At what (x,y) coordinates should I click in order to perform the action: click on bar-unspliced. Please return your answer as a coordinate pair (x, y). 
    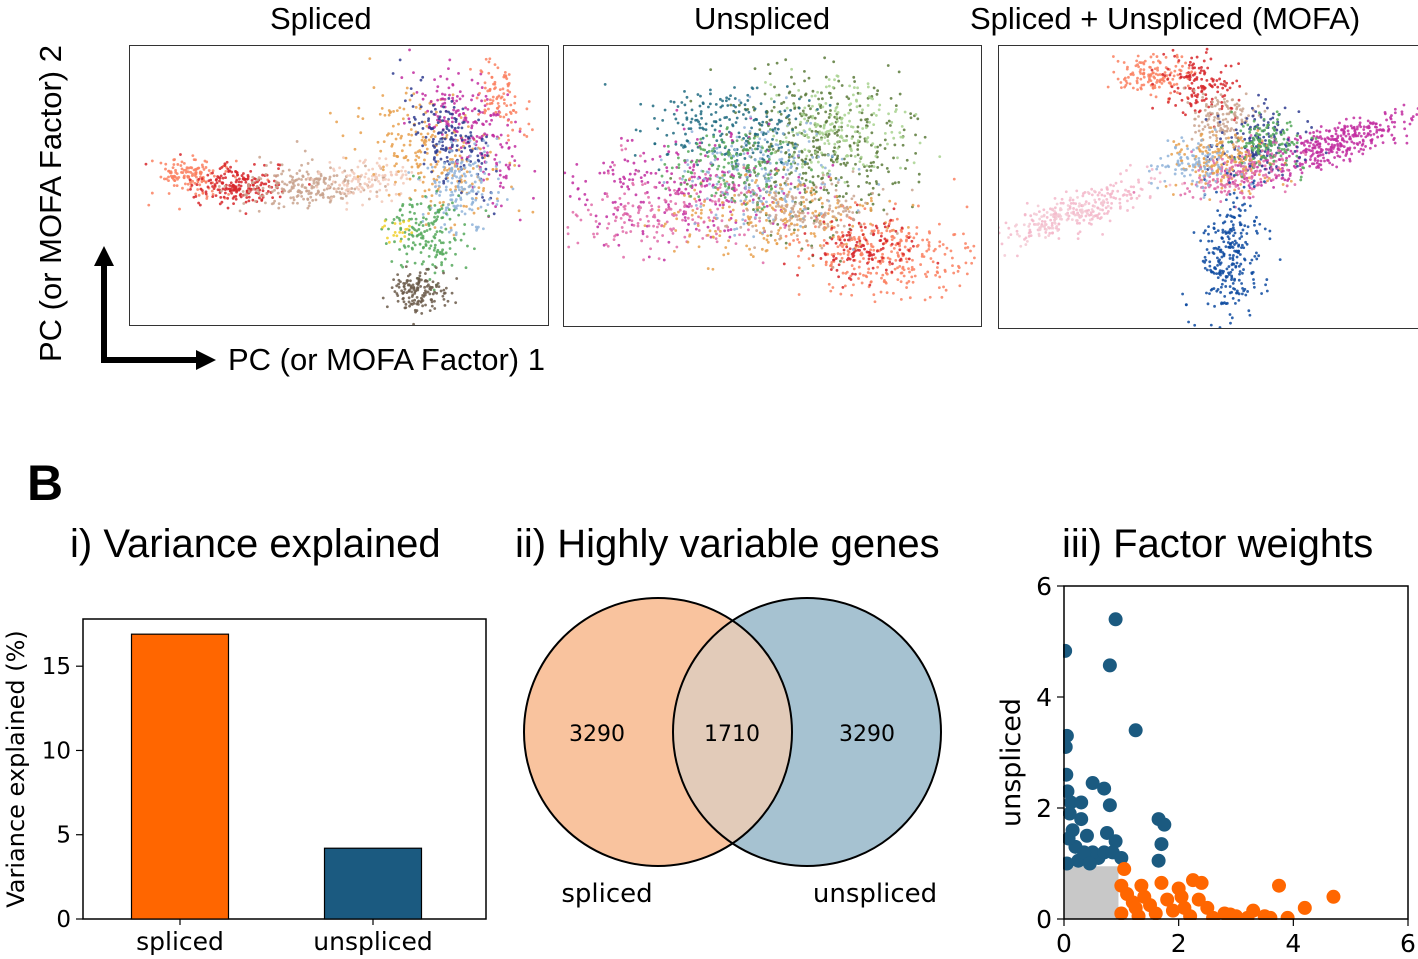
    Looking at the image, I should click on (373, 883).